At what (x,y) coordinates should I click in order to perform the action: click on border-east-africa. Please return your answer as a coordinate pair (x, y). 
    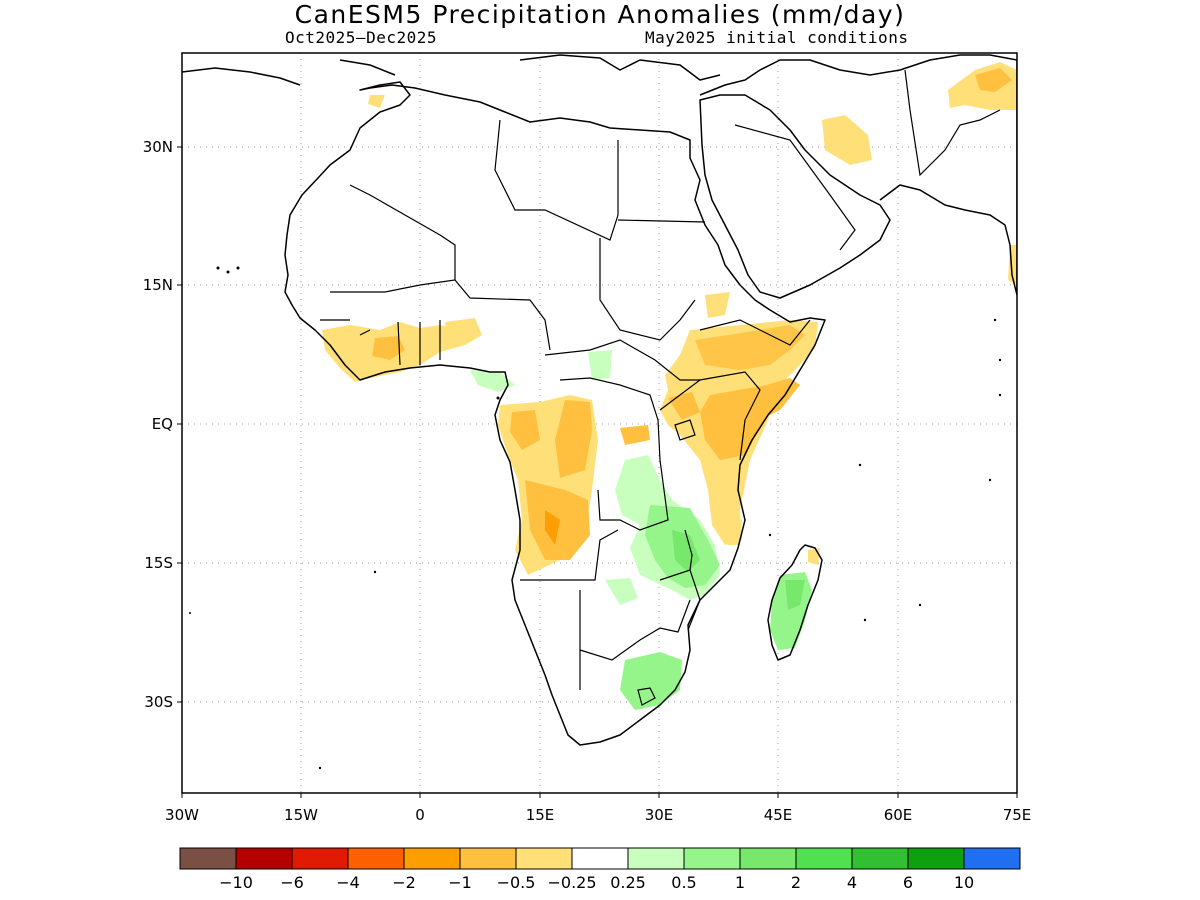
    Looking at the image, I should click on (710, 416).